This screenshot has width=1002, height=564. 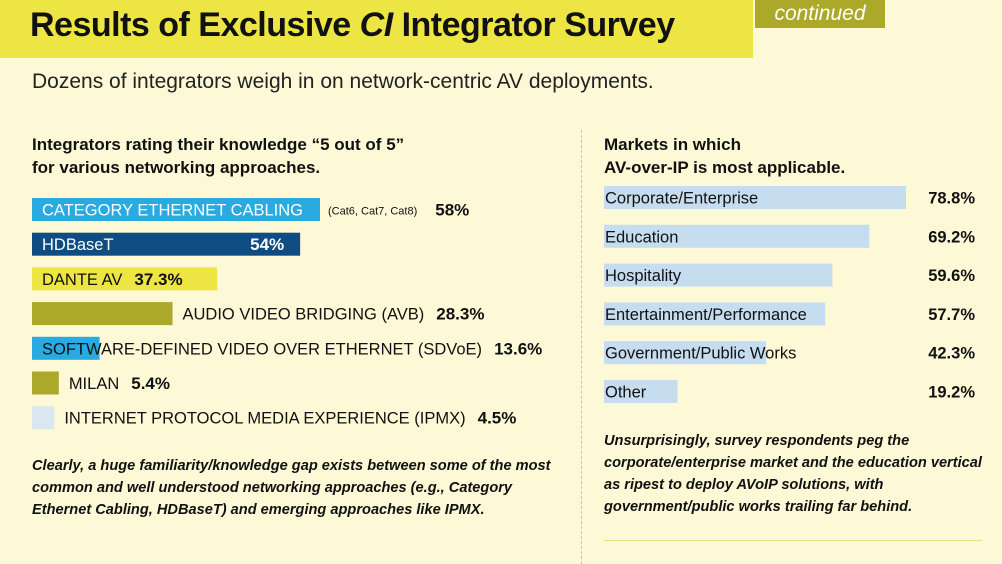 What do you see at coordinates (150, 383) in the screenshot?
I see `bar-value-label: 5.4%` at bounding box center [150, 383].